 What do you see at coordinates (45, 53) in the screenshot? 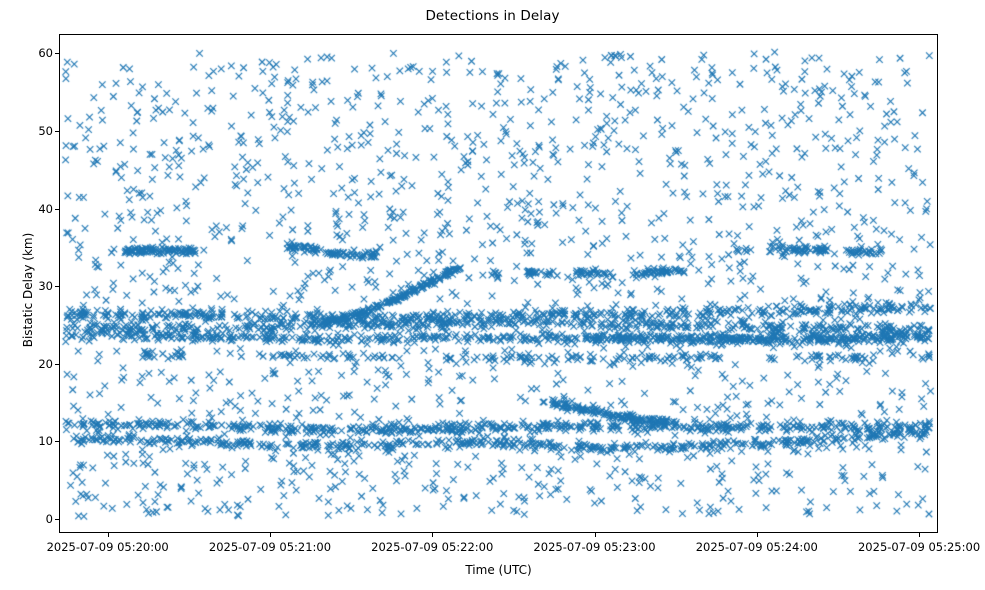
I see `y-tick-label: 60` at bounding box center [45, 53].